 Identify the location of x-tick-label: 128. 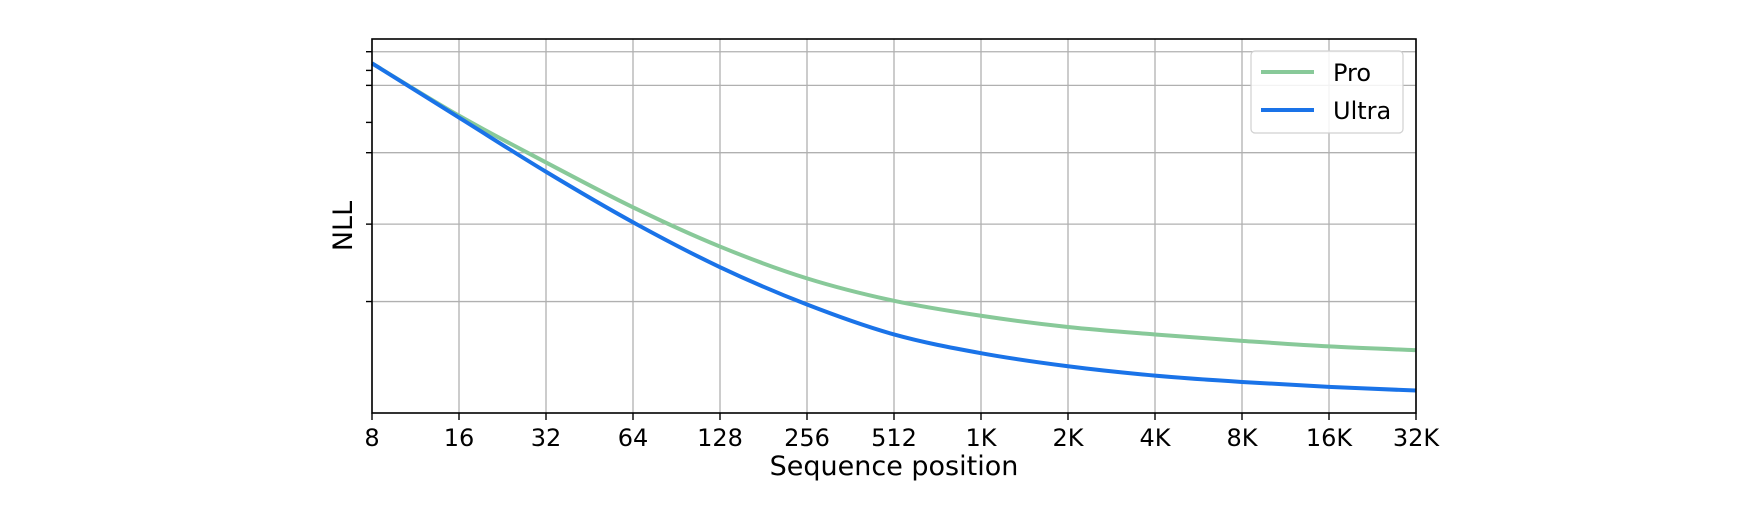
(720, 438).